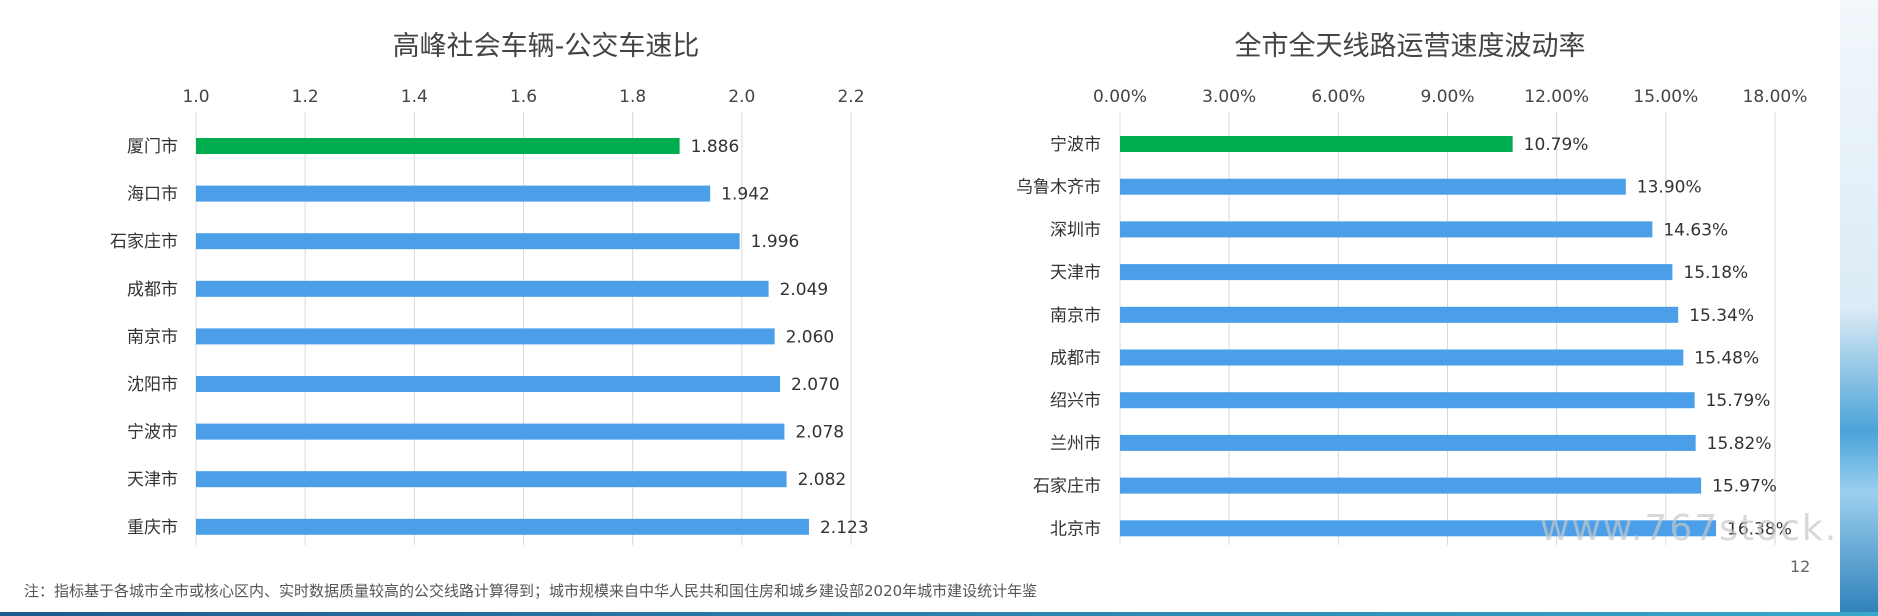  I want to click on left-category-label: 海口市, so click(152, 195).